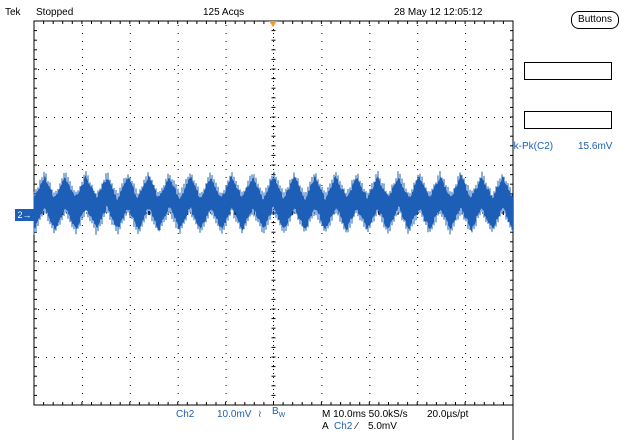 The height and width of the screenshot is (440, 628). Describe the element at coordinates (55, 12) in the screenshot. I see `run-state-label: Stopped` at that location.